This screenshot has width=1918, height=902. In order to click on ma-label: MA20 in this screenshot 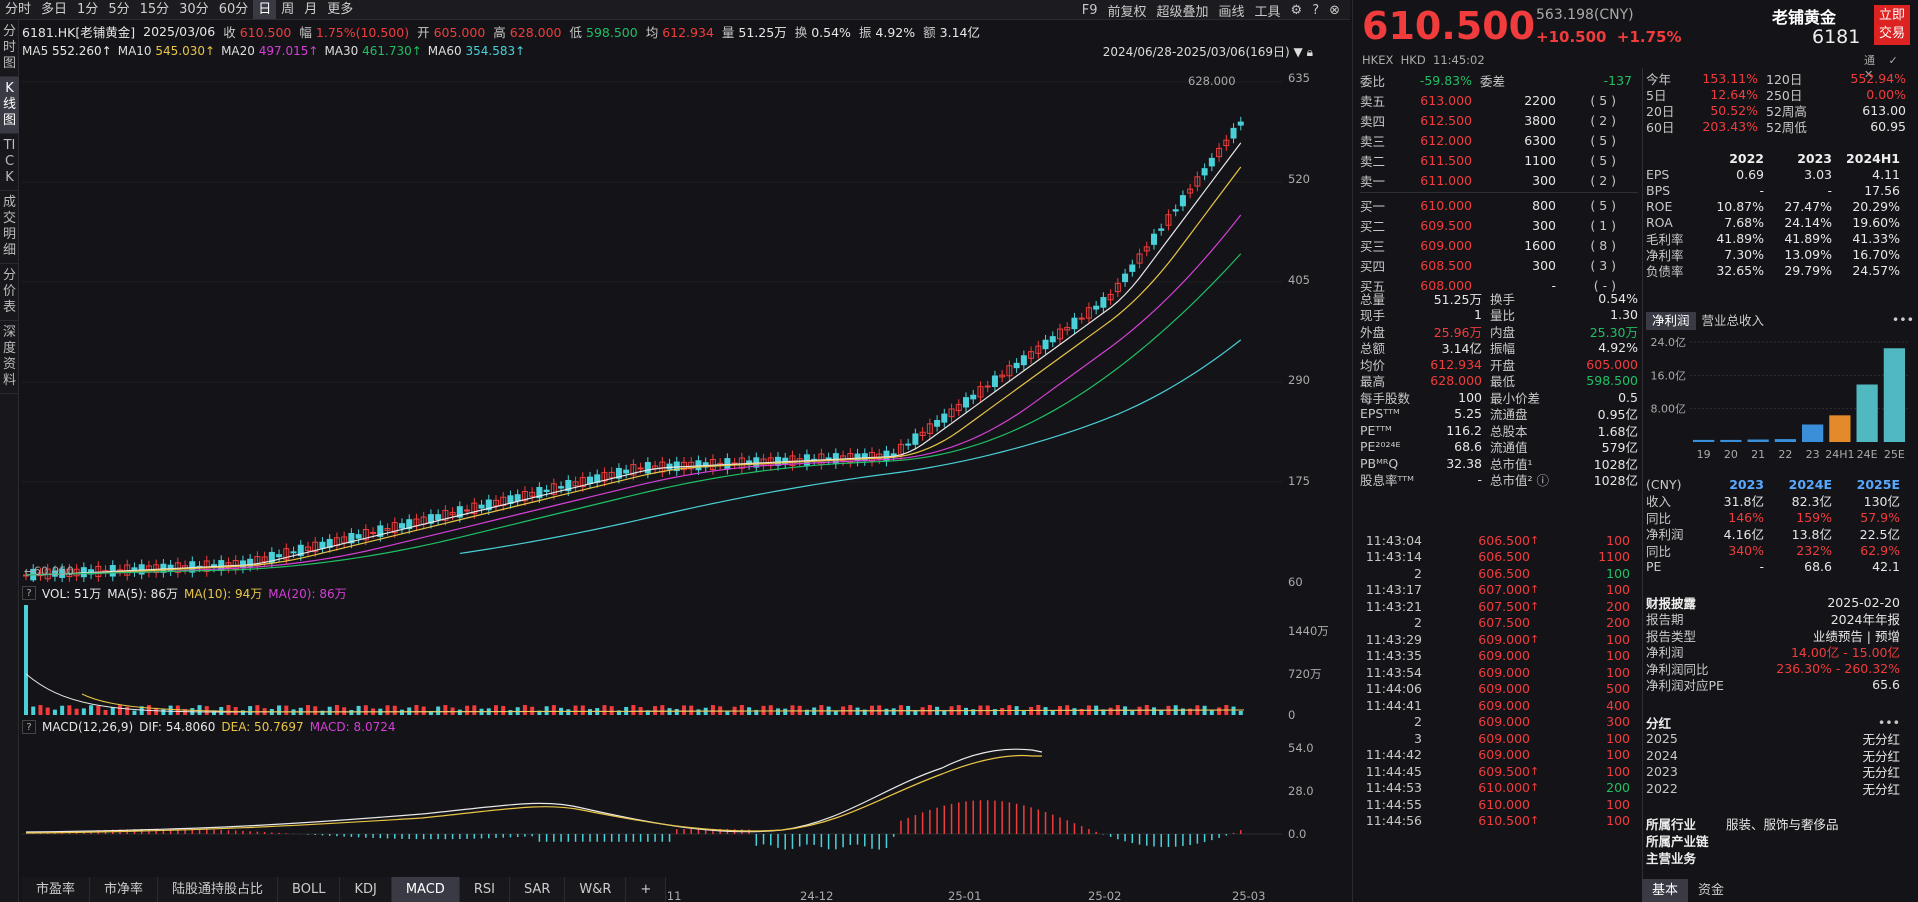, I will do `click(238, 51)`.